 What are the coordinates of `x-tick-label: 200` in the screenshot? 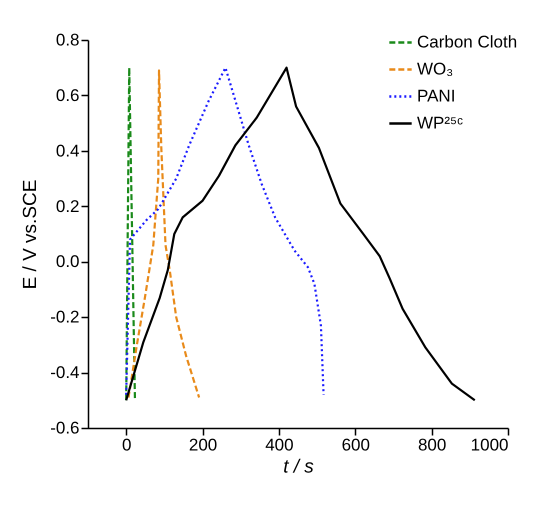 It's located at (203, 445).